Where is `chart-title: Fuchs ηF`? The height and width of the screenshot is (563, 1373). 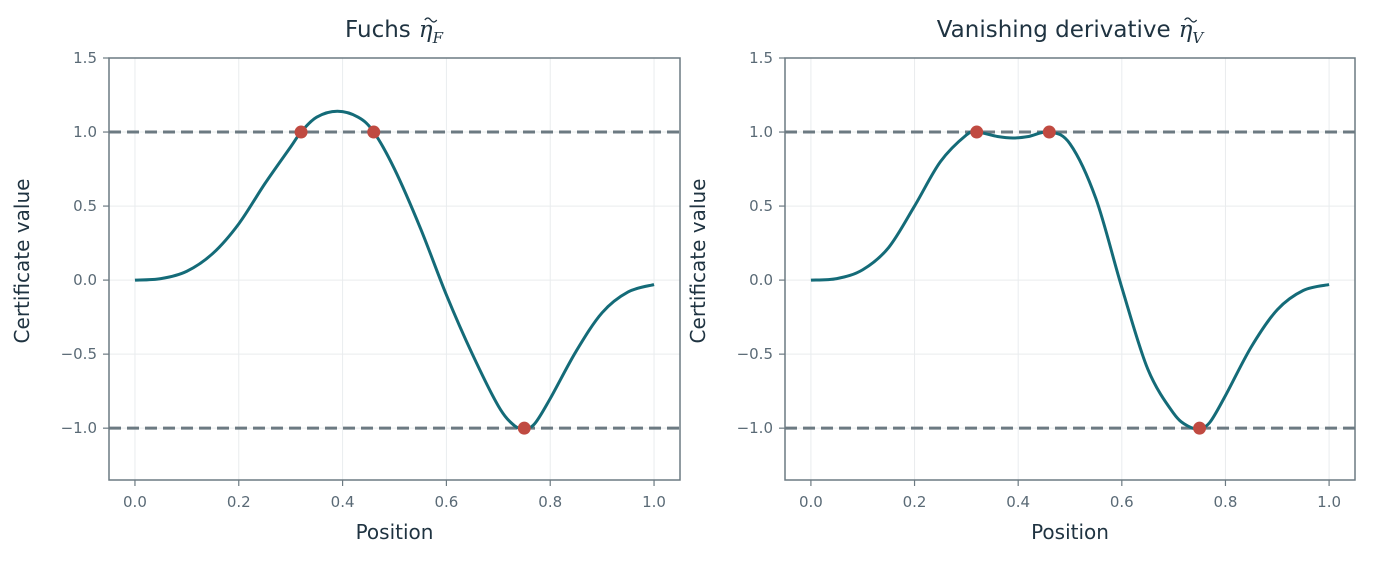
chart-title: Fuchs ηF is located at coordinates (394, 32).